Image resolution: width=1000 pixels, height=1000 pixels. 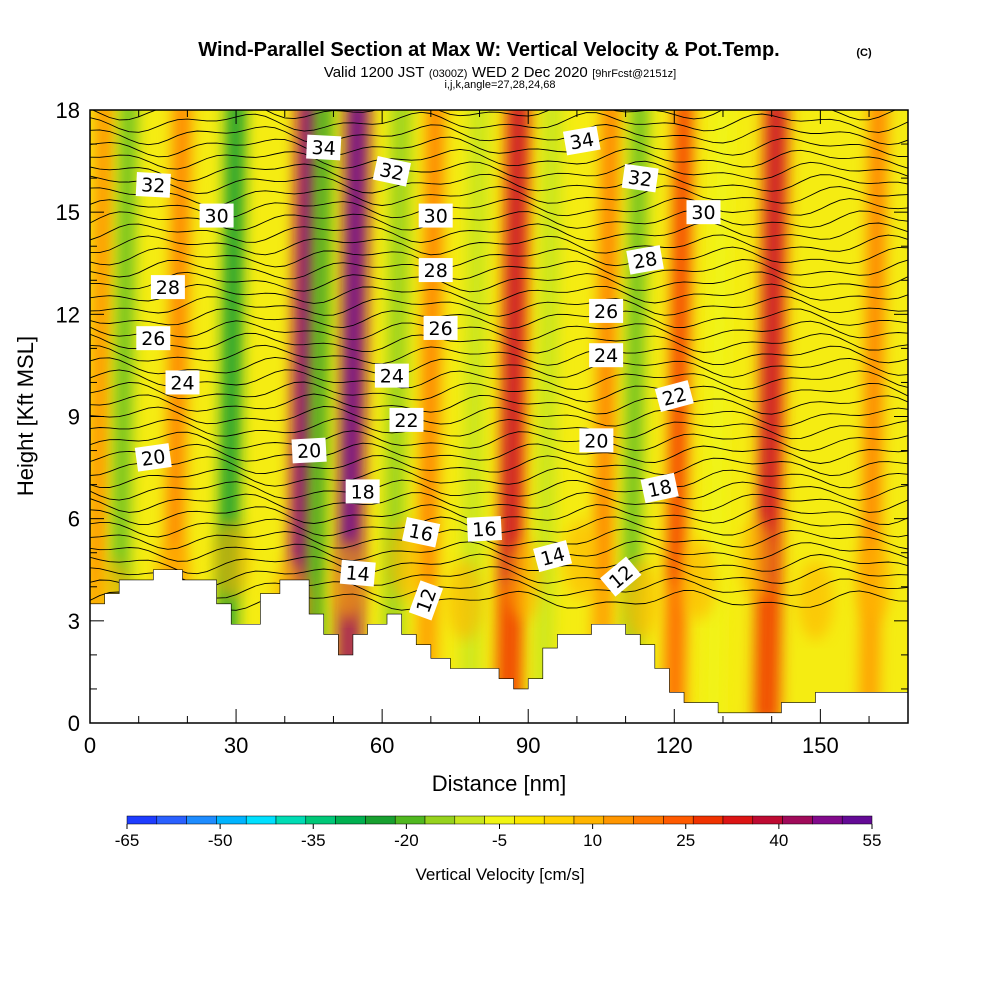 I want to click on contour-label-32: 32, so click(x=392, y=171).